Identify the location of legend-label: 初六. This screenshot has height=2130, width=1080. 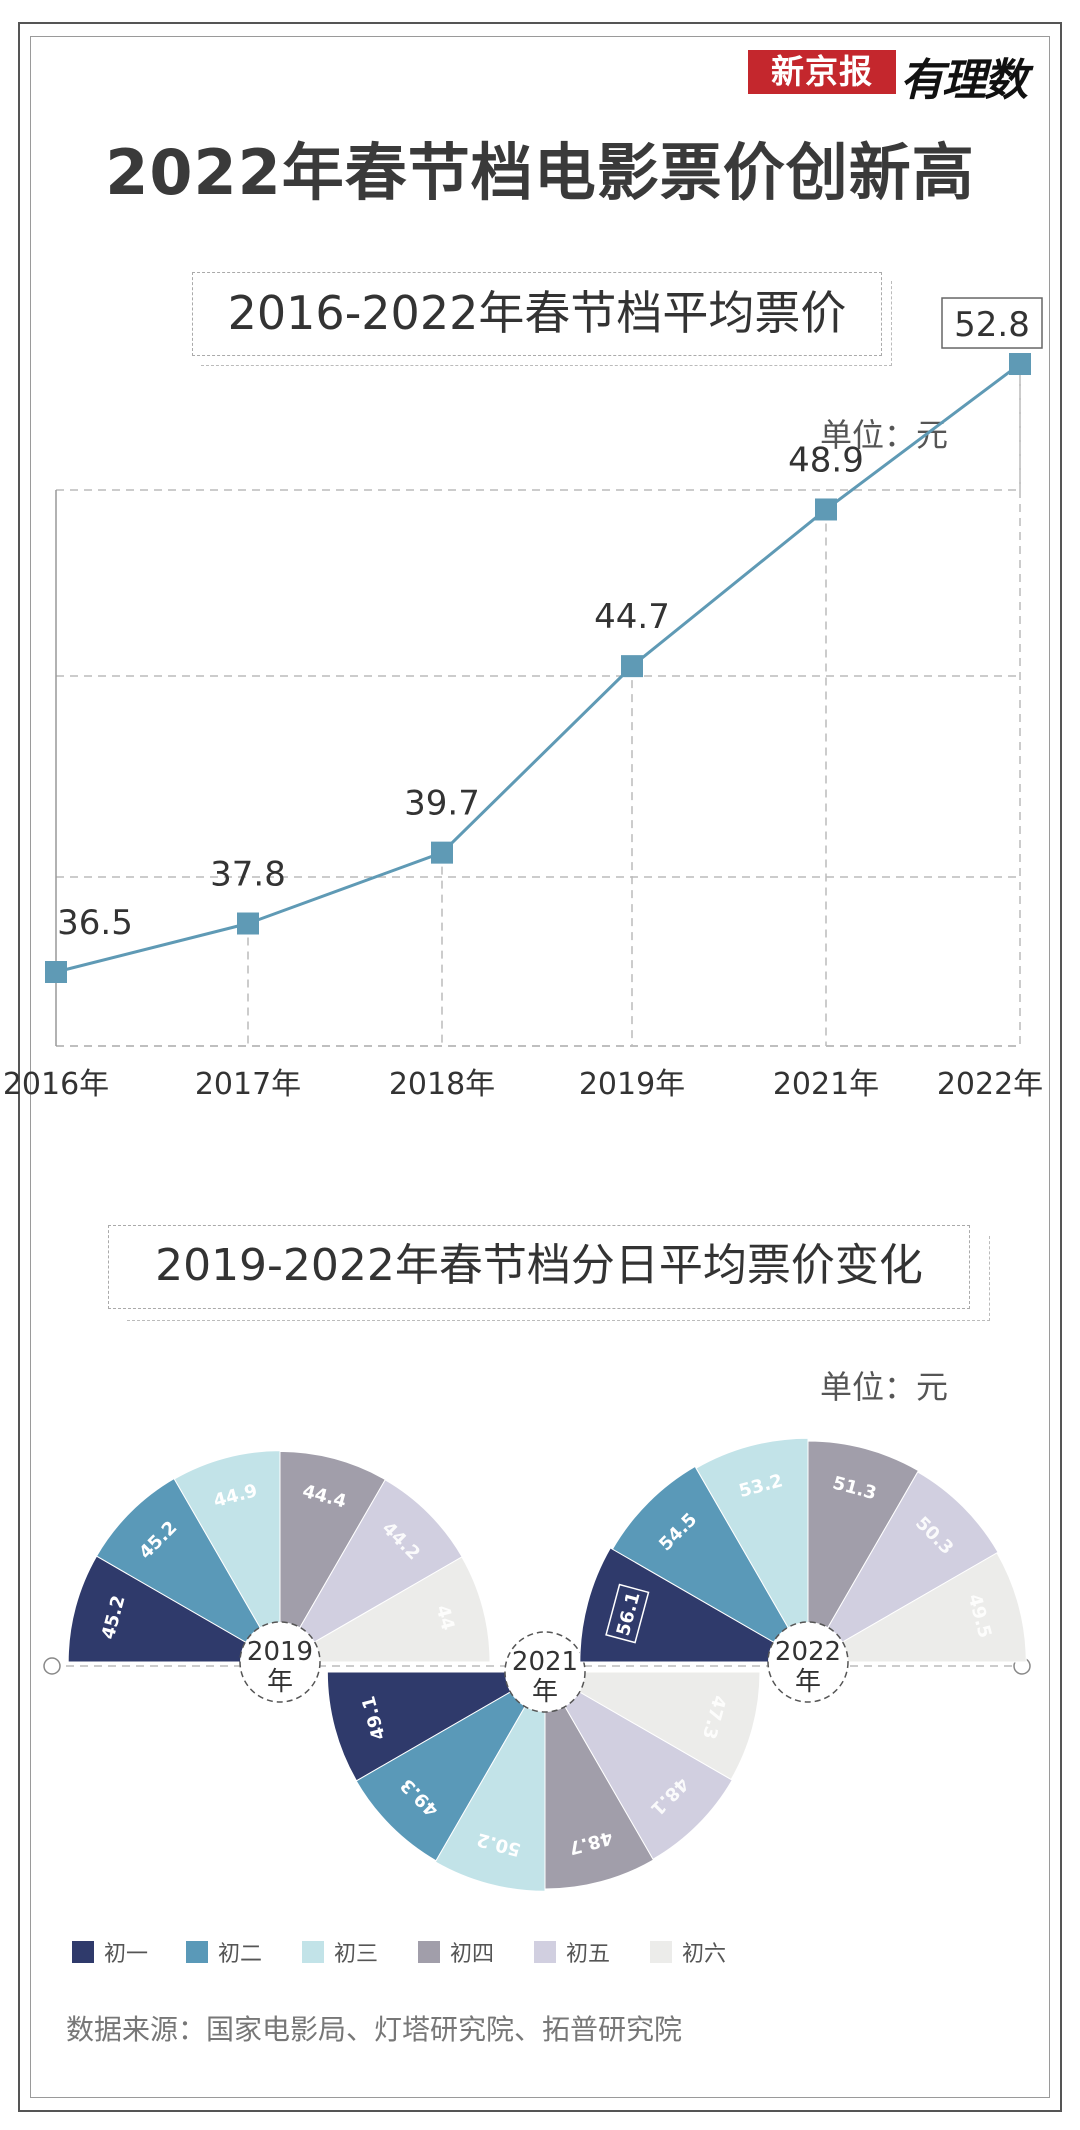
(704, 1954).